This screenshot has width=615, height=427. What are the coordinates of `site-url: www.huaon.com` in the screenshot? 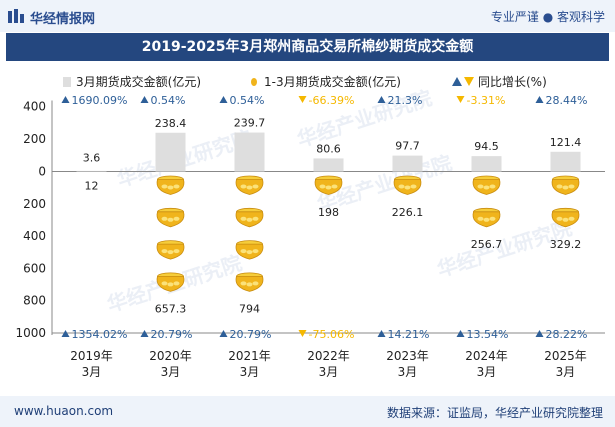 It's located at (64, 411).